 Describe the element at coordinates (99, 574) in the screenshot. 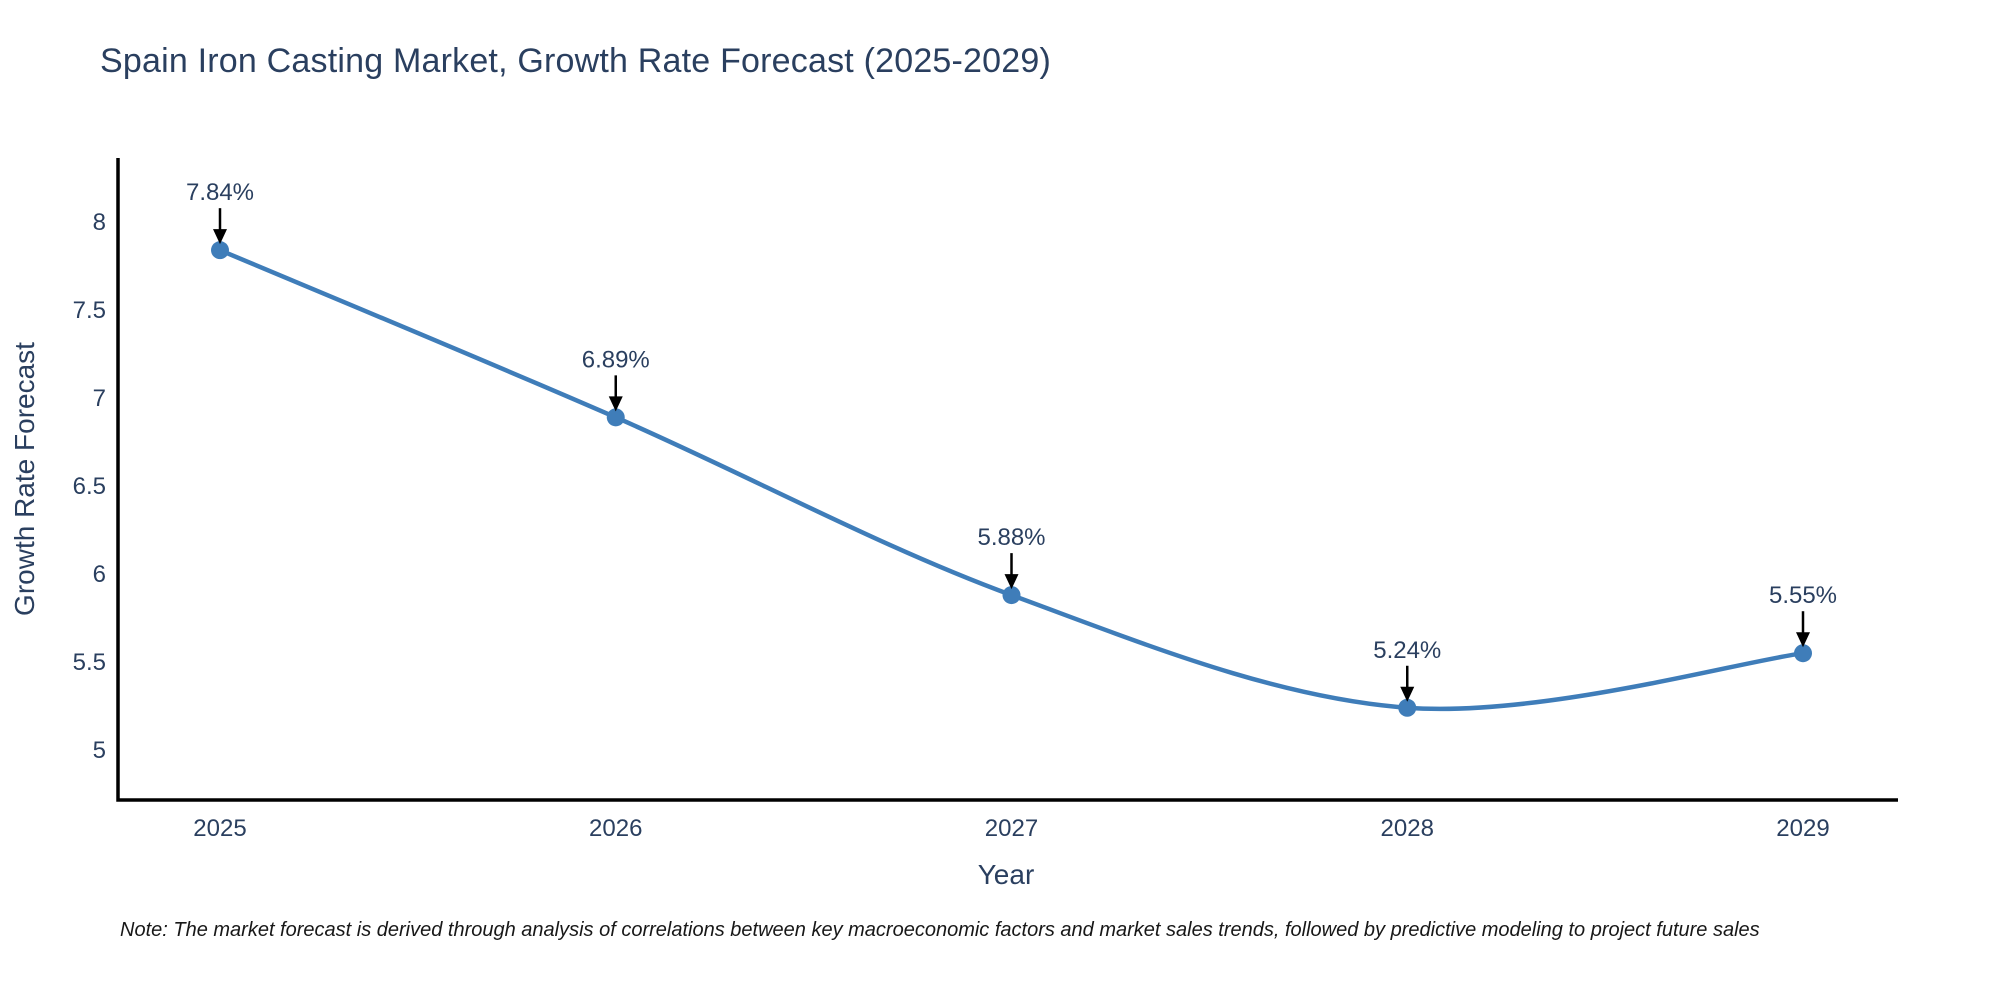

I see `y-tick-label: 6` at that location.